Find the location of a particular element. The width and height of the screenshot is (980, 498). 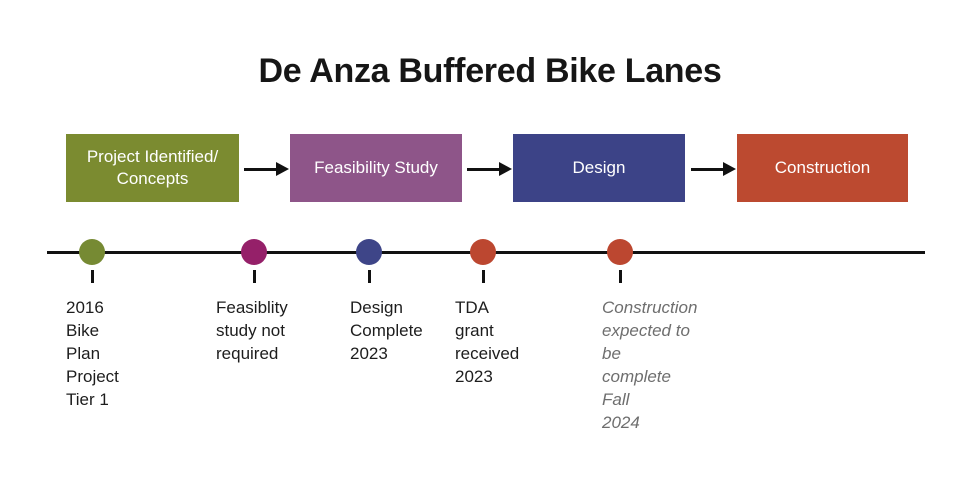

milestone-label: Design Complete 2023 is located at coordinates (386, 330).